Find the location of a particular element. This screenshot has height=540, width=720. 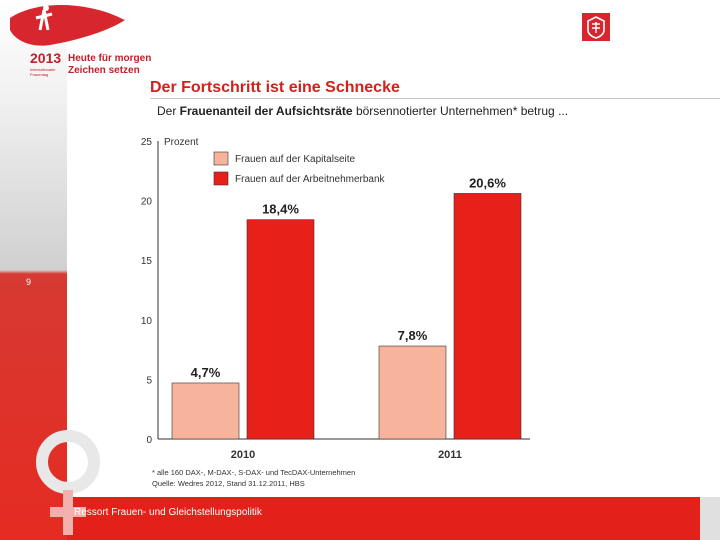

data-label: 20,6% is located at coordinates (487, 182).